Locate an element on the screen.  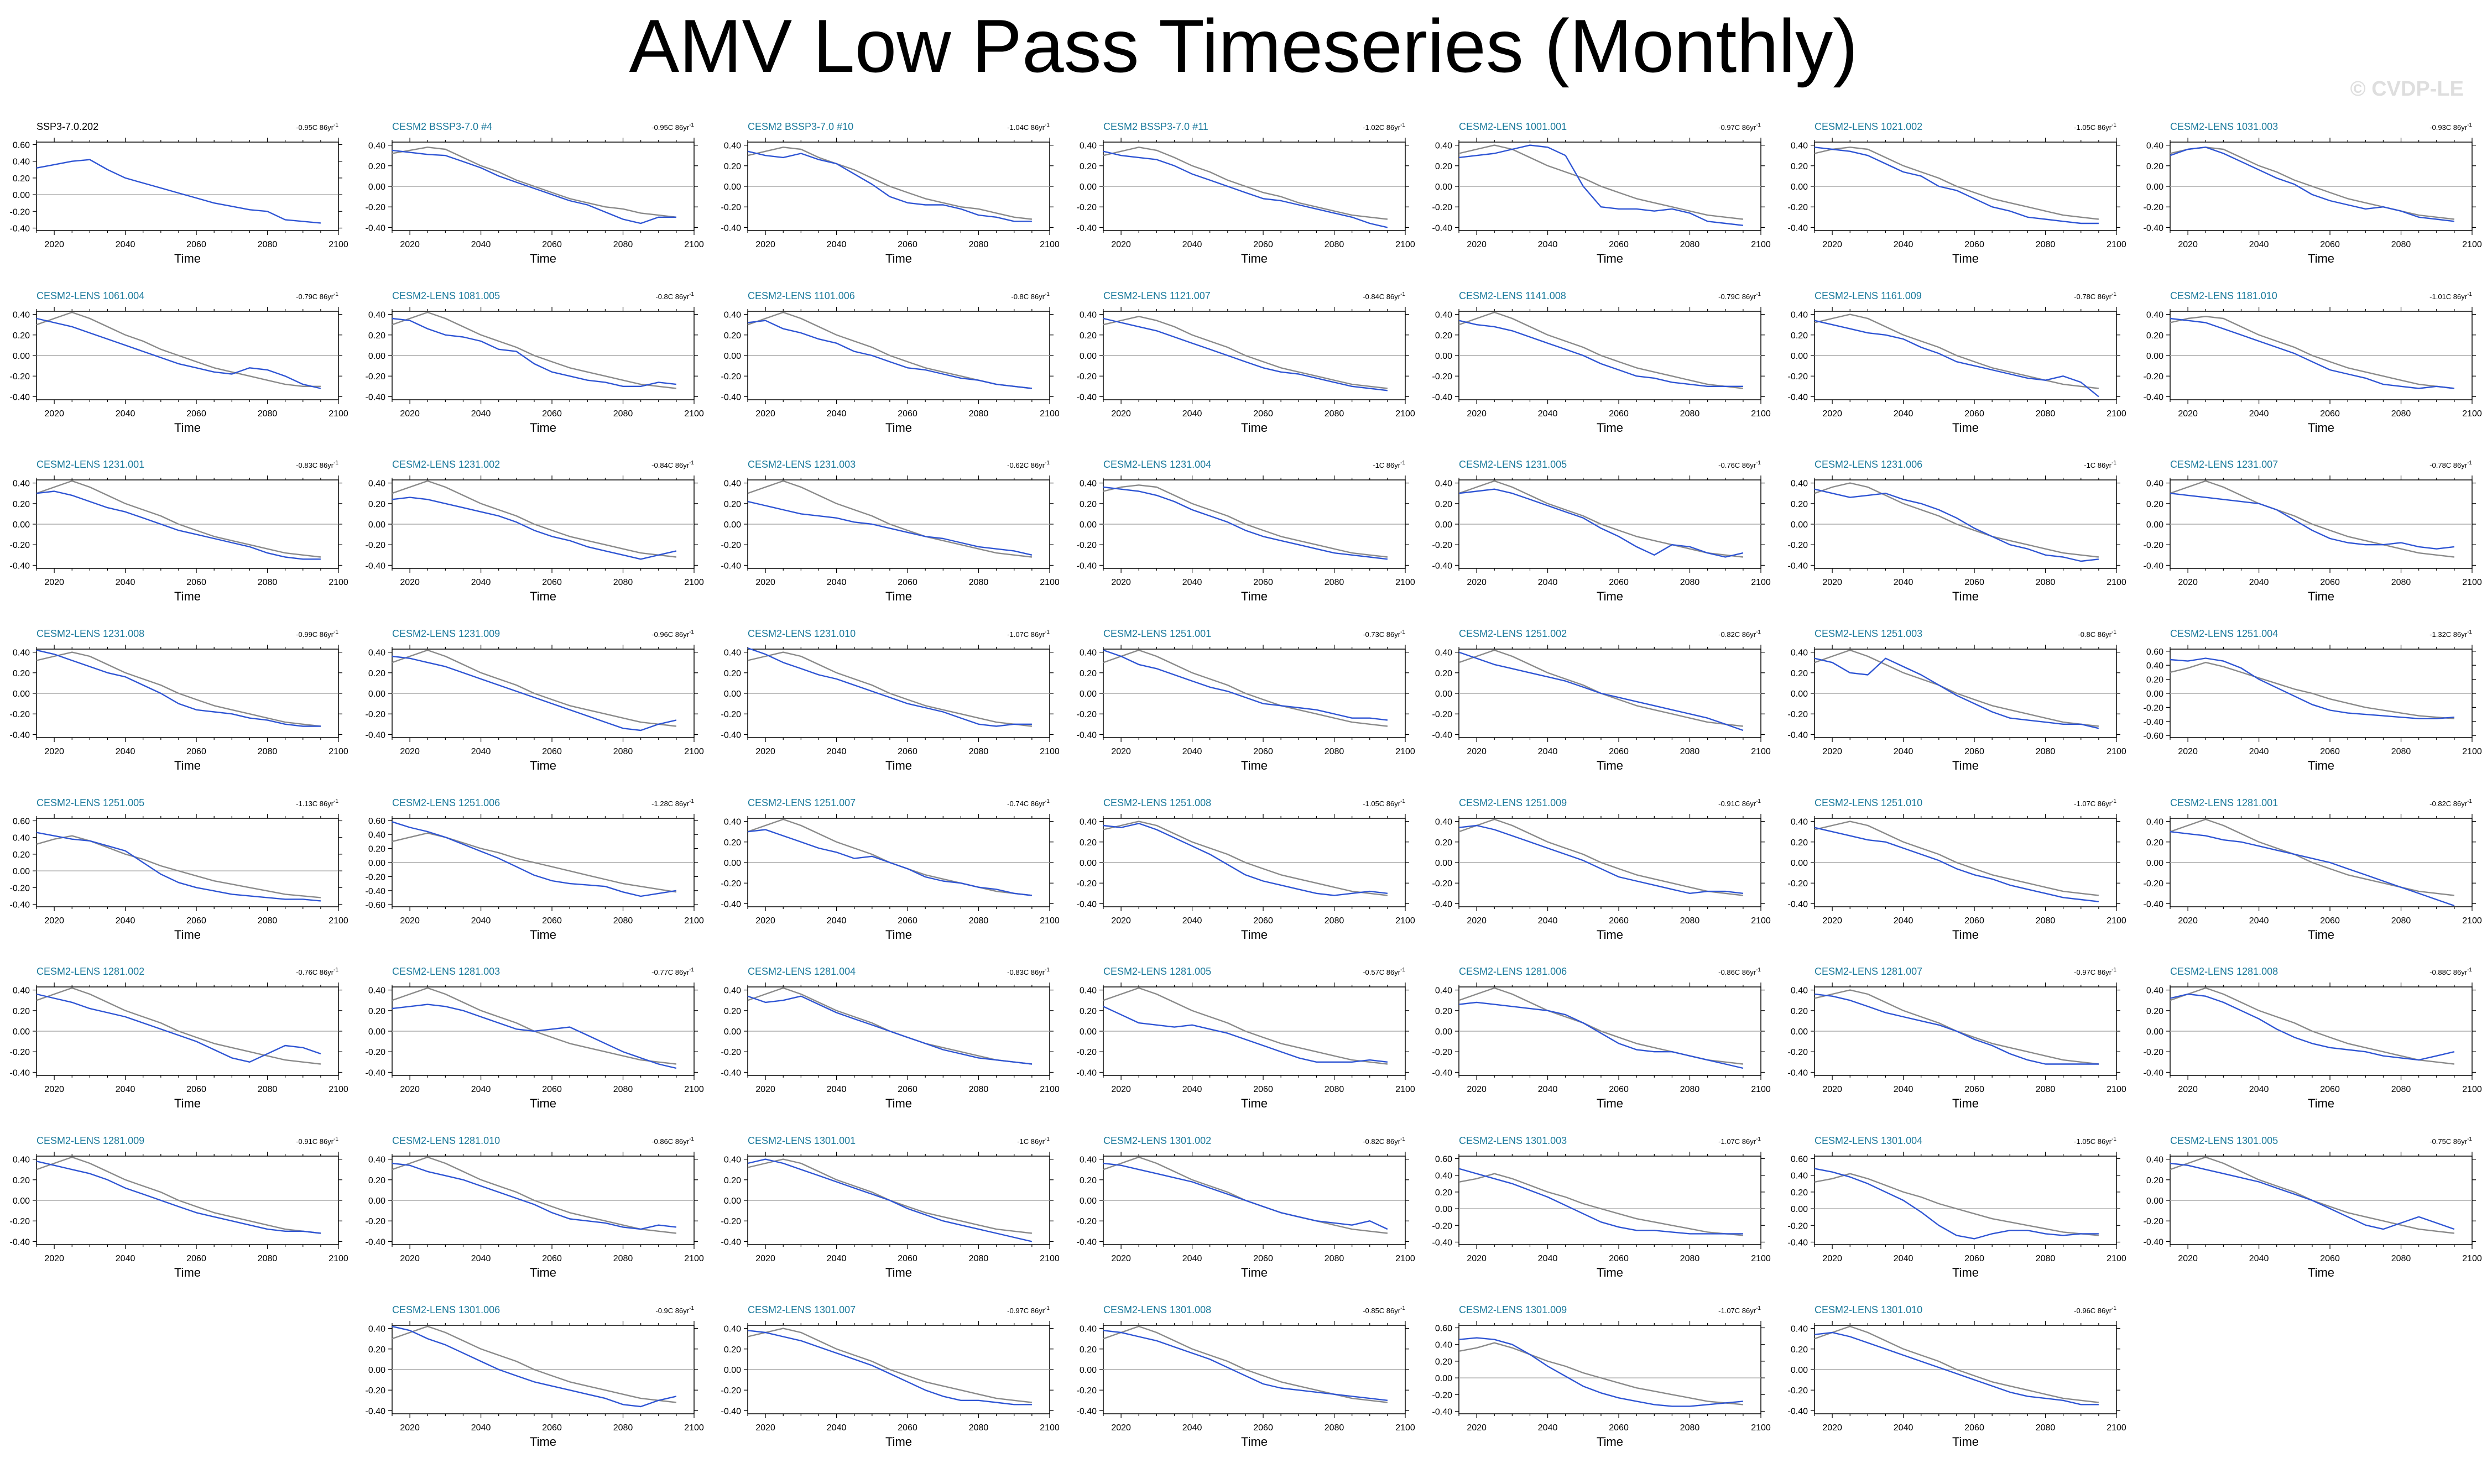
plot-frame is located at coordinates (1609, 1201).